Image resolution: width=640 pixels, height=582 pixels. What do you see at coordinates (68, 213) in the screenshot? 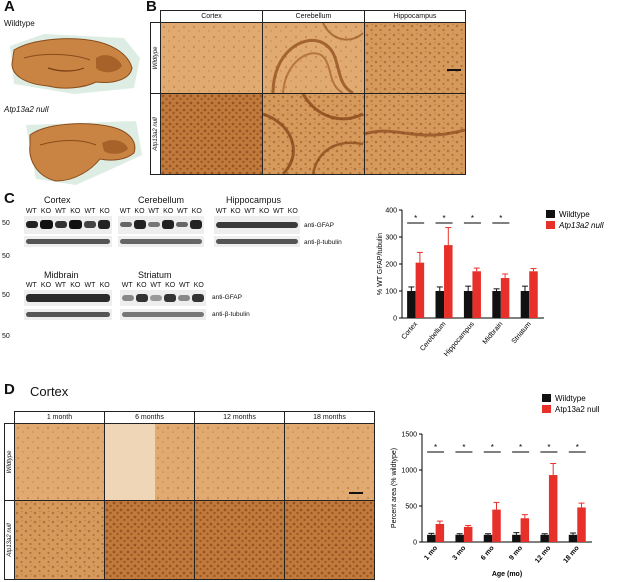
I see `blot-lanes-cortex: WT KO WT KO WT KO` at bounding box center [68, 213].